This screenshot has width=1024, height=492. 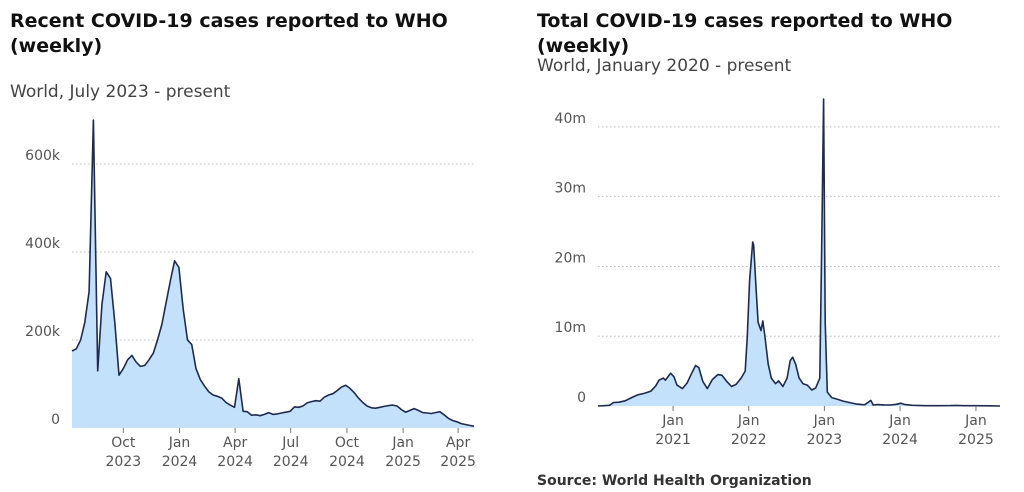 I want to click on x-tick-label: 2021, so click(x=673, y=440).